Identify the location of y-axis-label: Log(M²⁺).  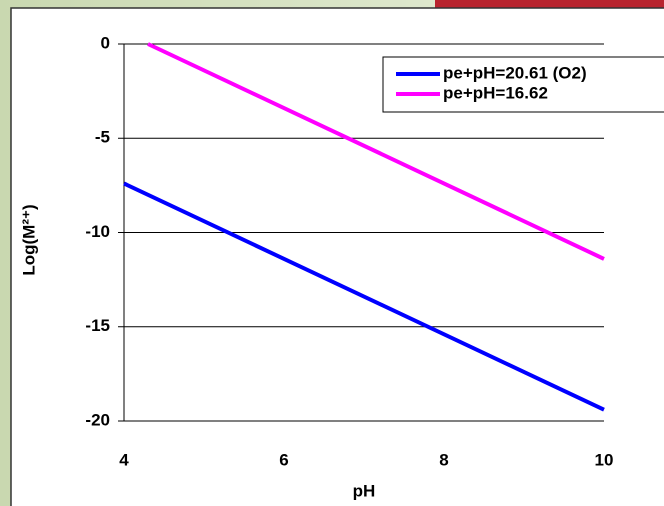
(28, 239).